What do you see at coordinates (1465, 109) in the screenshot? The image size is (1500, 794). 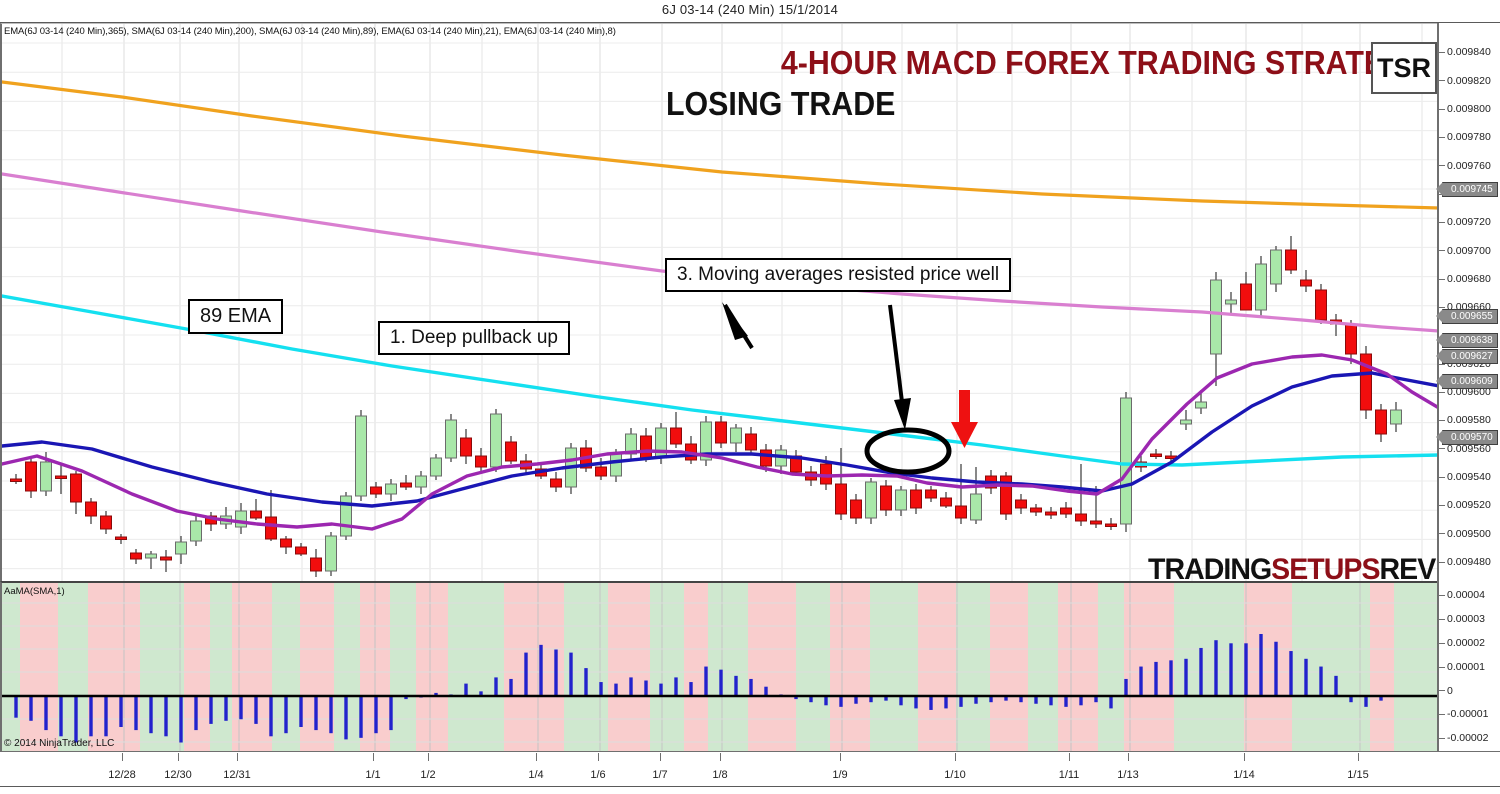 I see `price-axis-tick: 0.009800` at bounding box center [1465, 109].